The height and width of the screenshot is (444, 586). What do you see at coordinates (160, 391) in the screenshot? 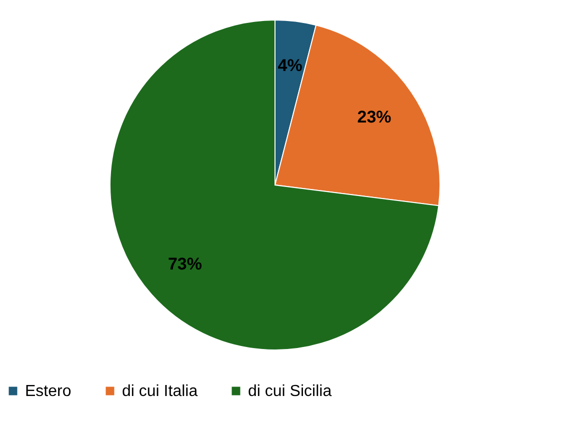
I see `legend-label: di cui Italia` at bounding box center [160, 391].